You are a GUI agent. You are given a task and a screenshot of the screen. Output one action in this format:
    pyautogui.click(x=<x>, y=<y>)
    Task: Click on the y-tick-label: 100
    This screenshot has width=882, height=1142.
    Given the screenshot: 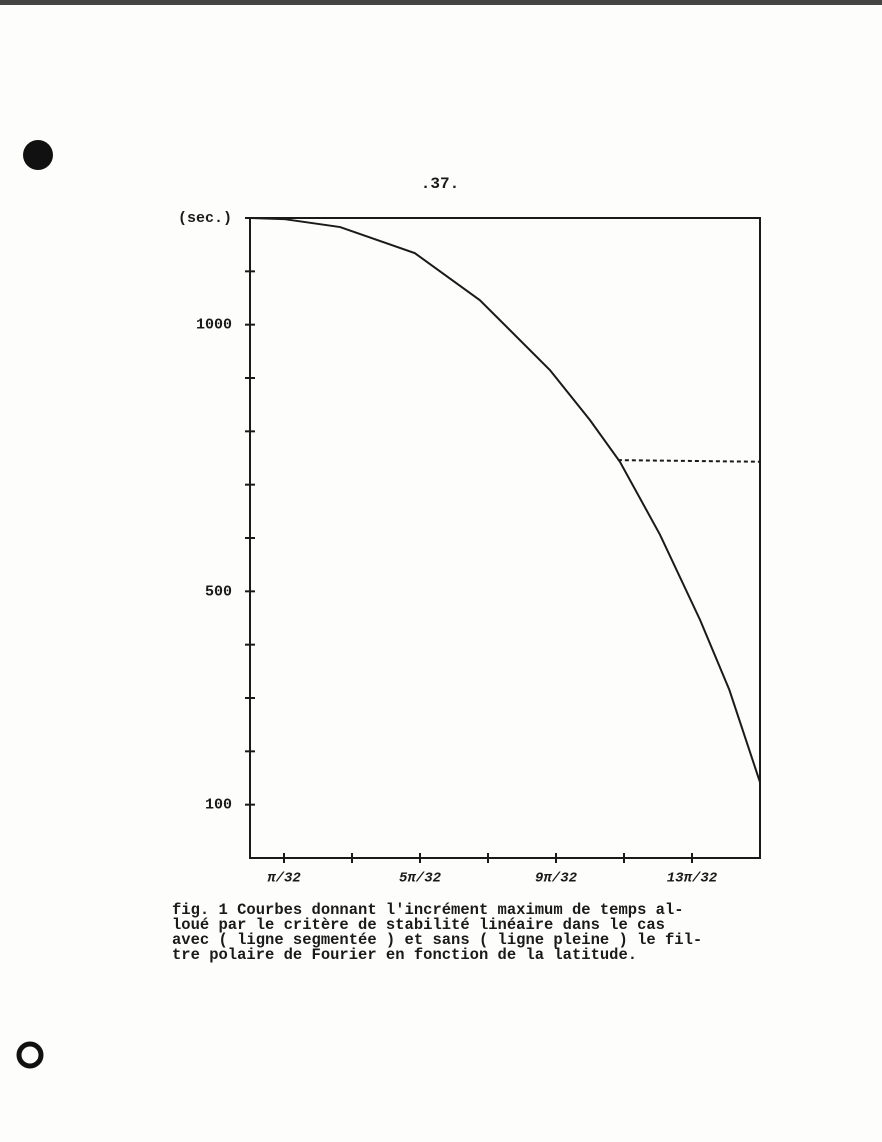 What is the action you would take?
    pyautogui.click(x=218, y=805)
    